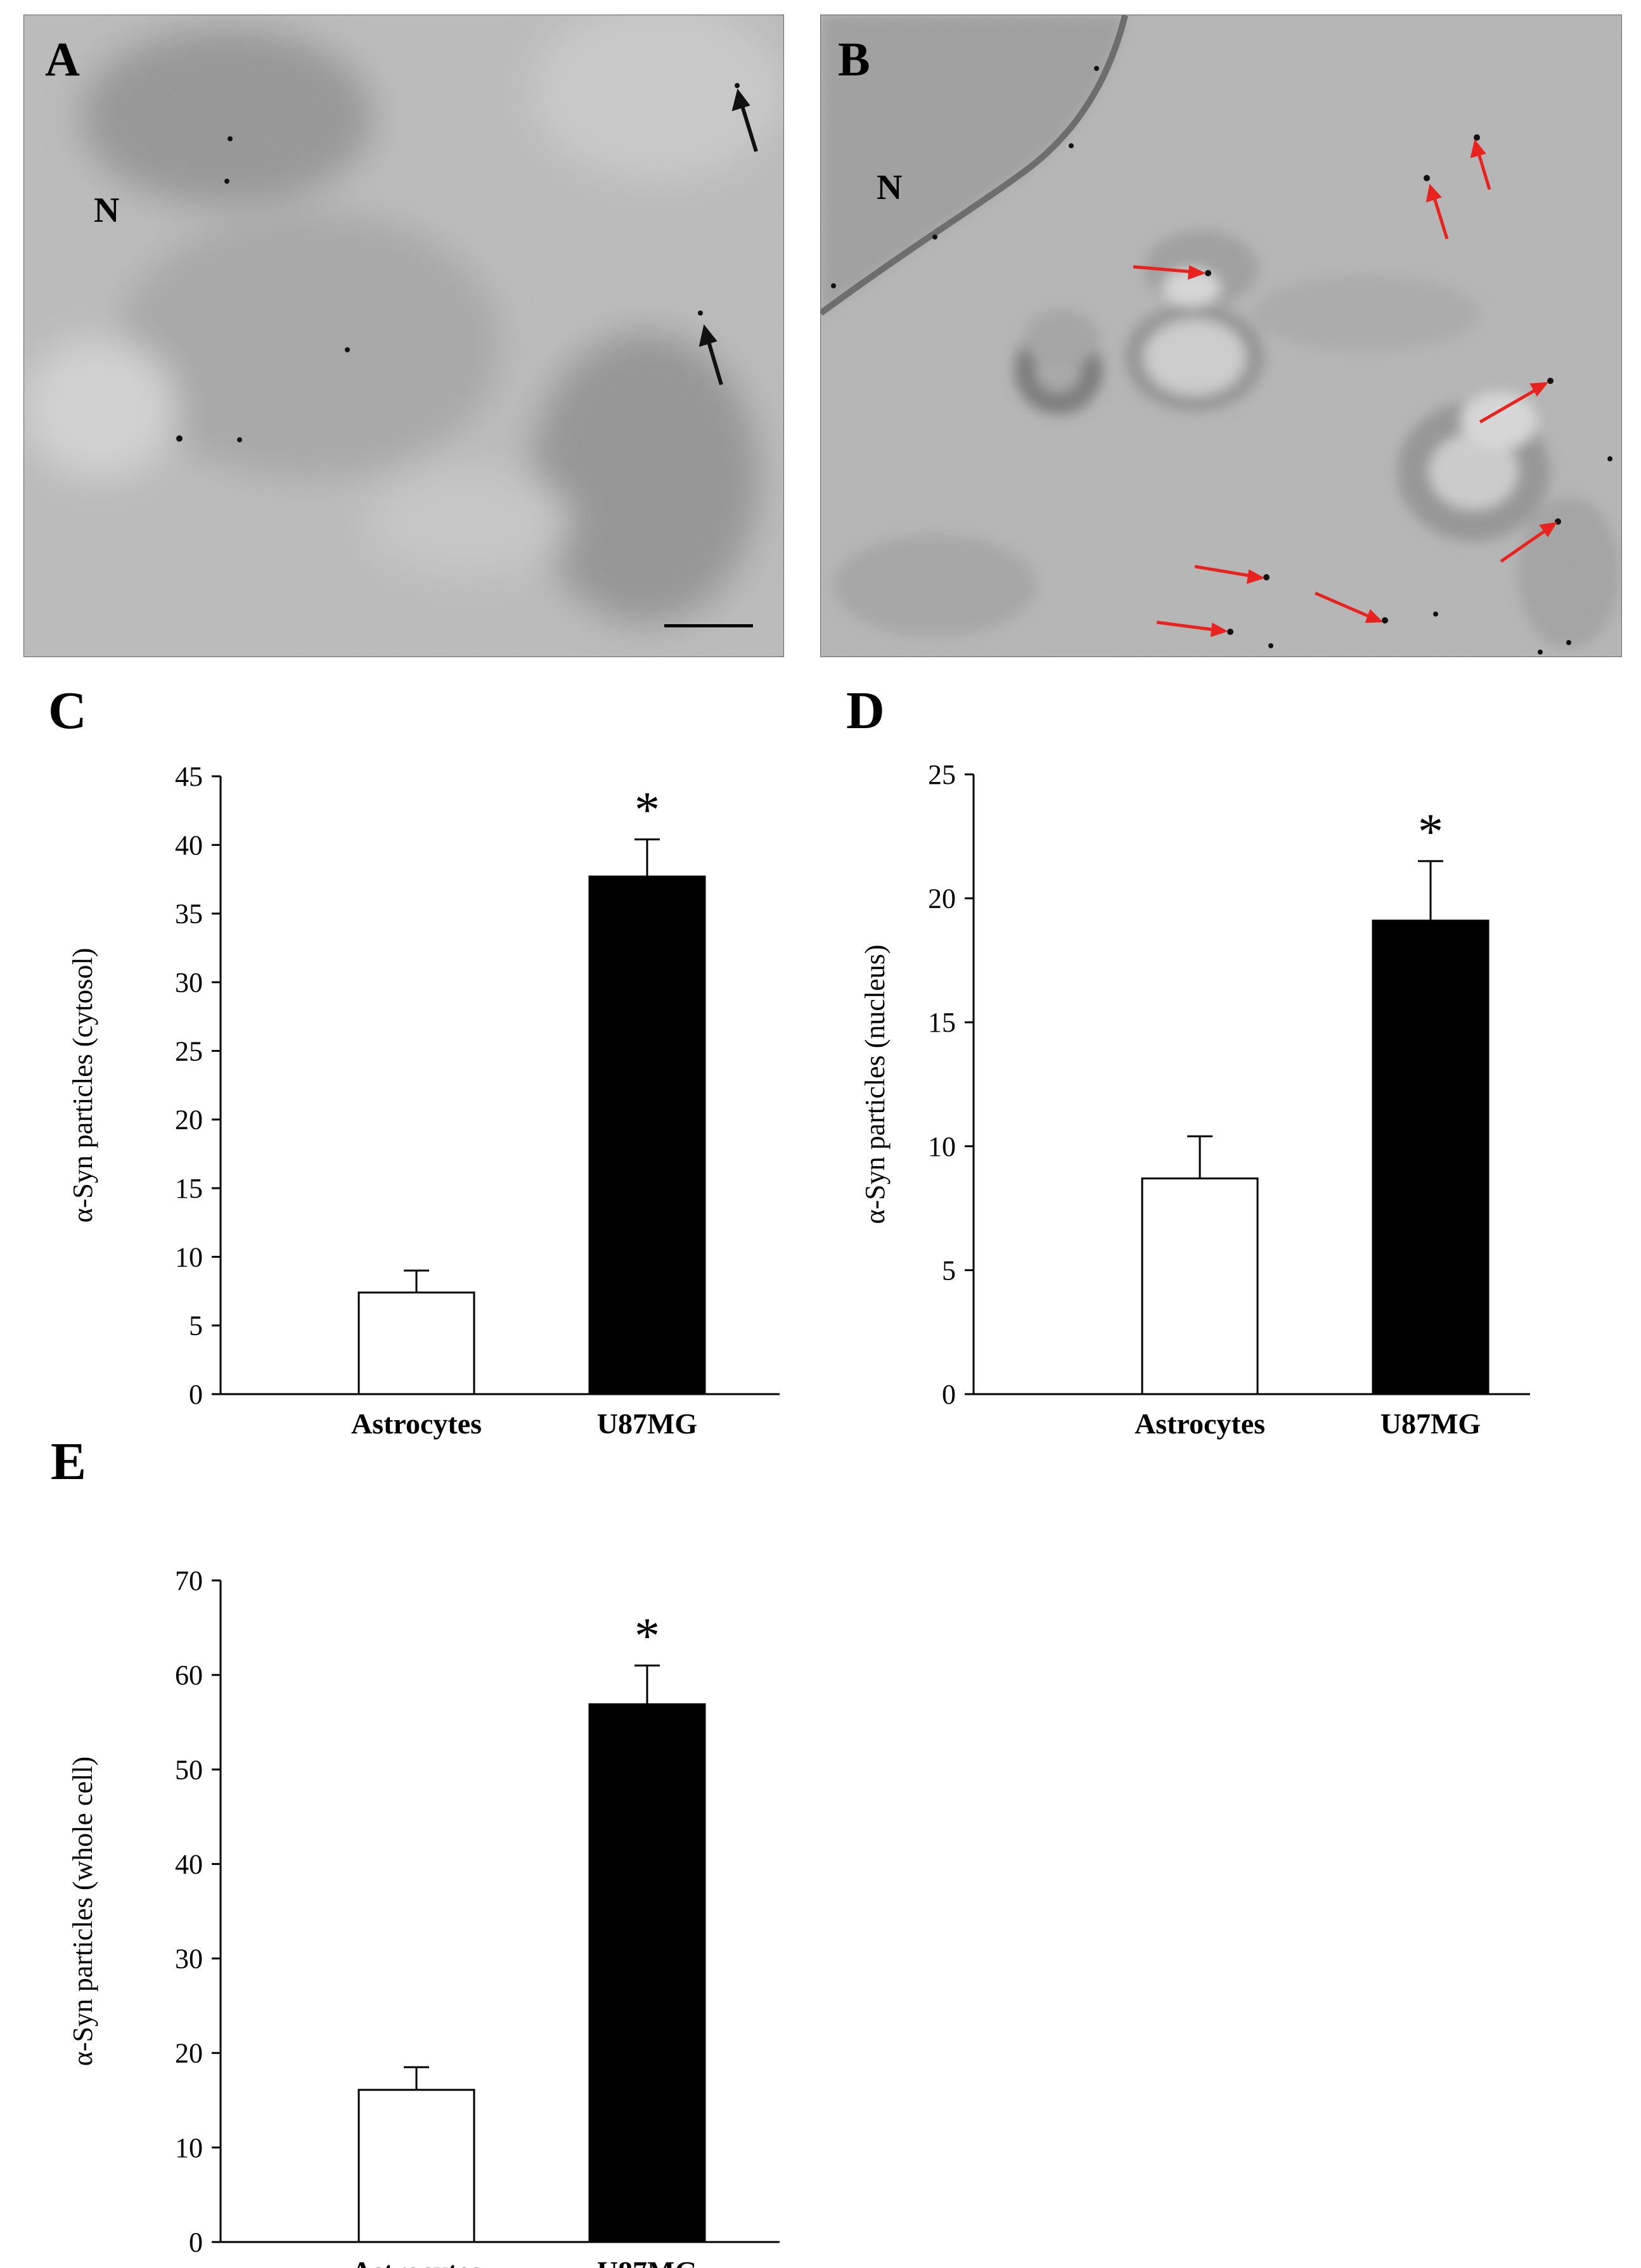 Image resolution: width=1641 pixels, height=2268 pixels. I want to click on panel-letter-e: E, so click(69, 1461).